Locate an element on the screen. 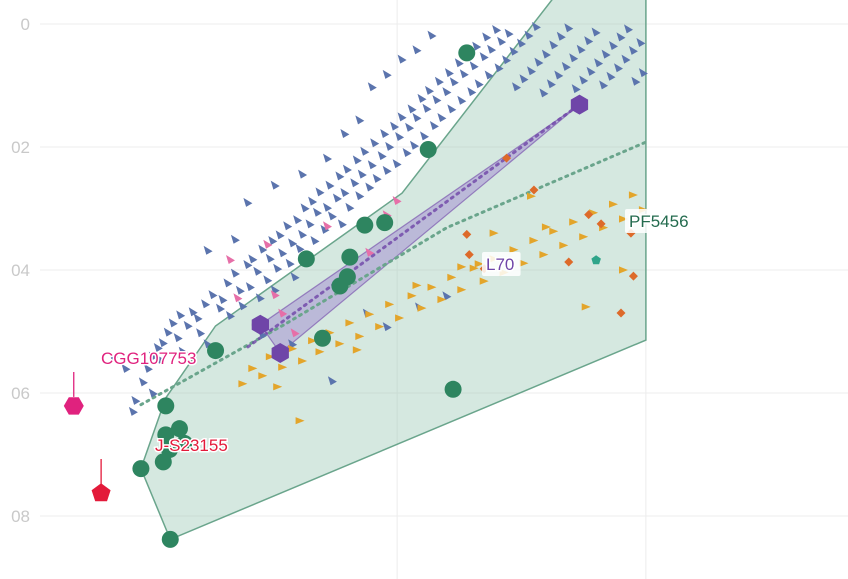 The width and height of the screenshot is (848, 579). y-tick-label: 08 is located at coordinates (20, 516).